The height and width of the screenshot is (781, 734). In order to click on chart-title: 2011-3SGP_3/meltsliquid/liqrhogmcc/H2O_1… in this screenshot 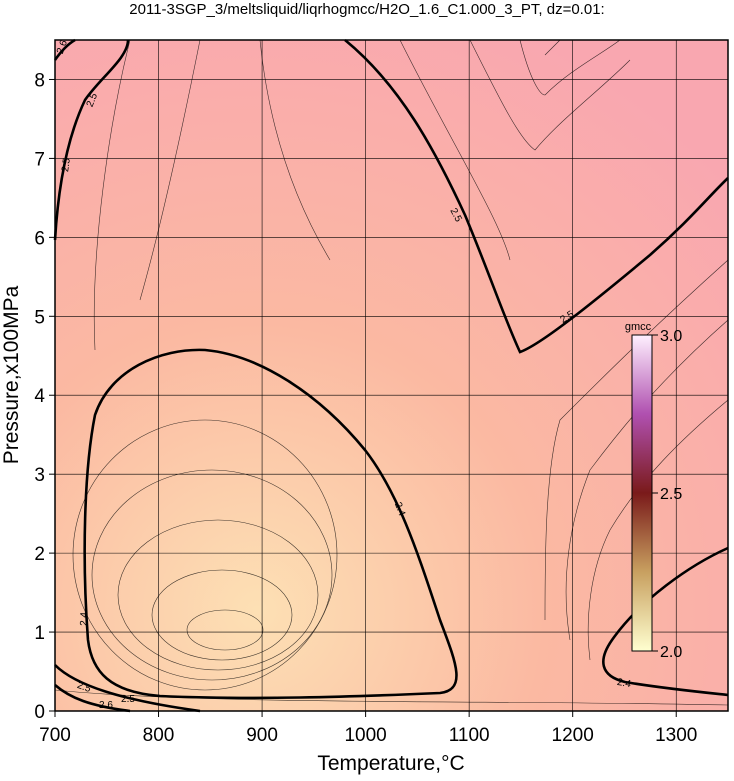, I will do `click(366, 9)`.